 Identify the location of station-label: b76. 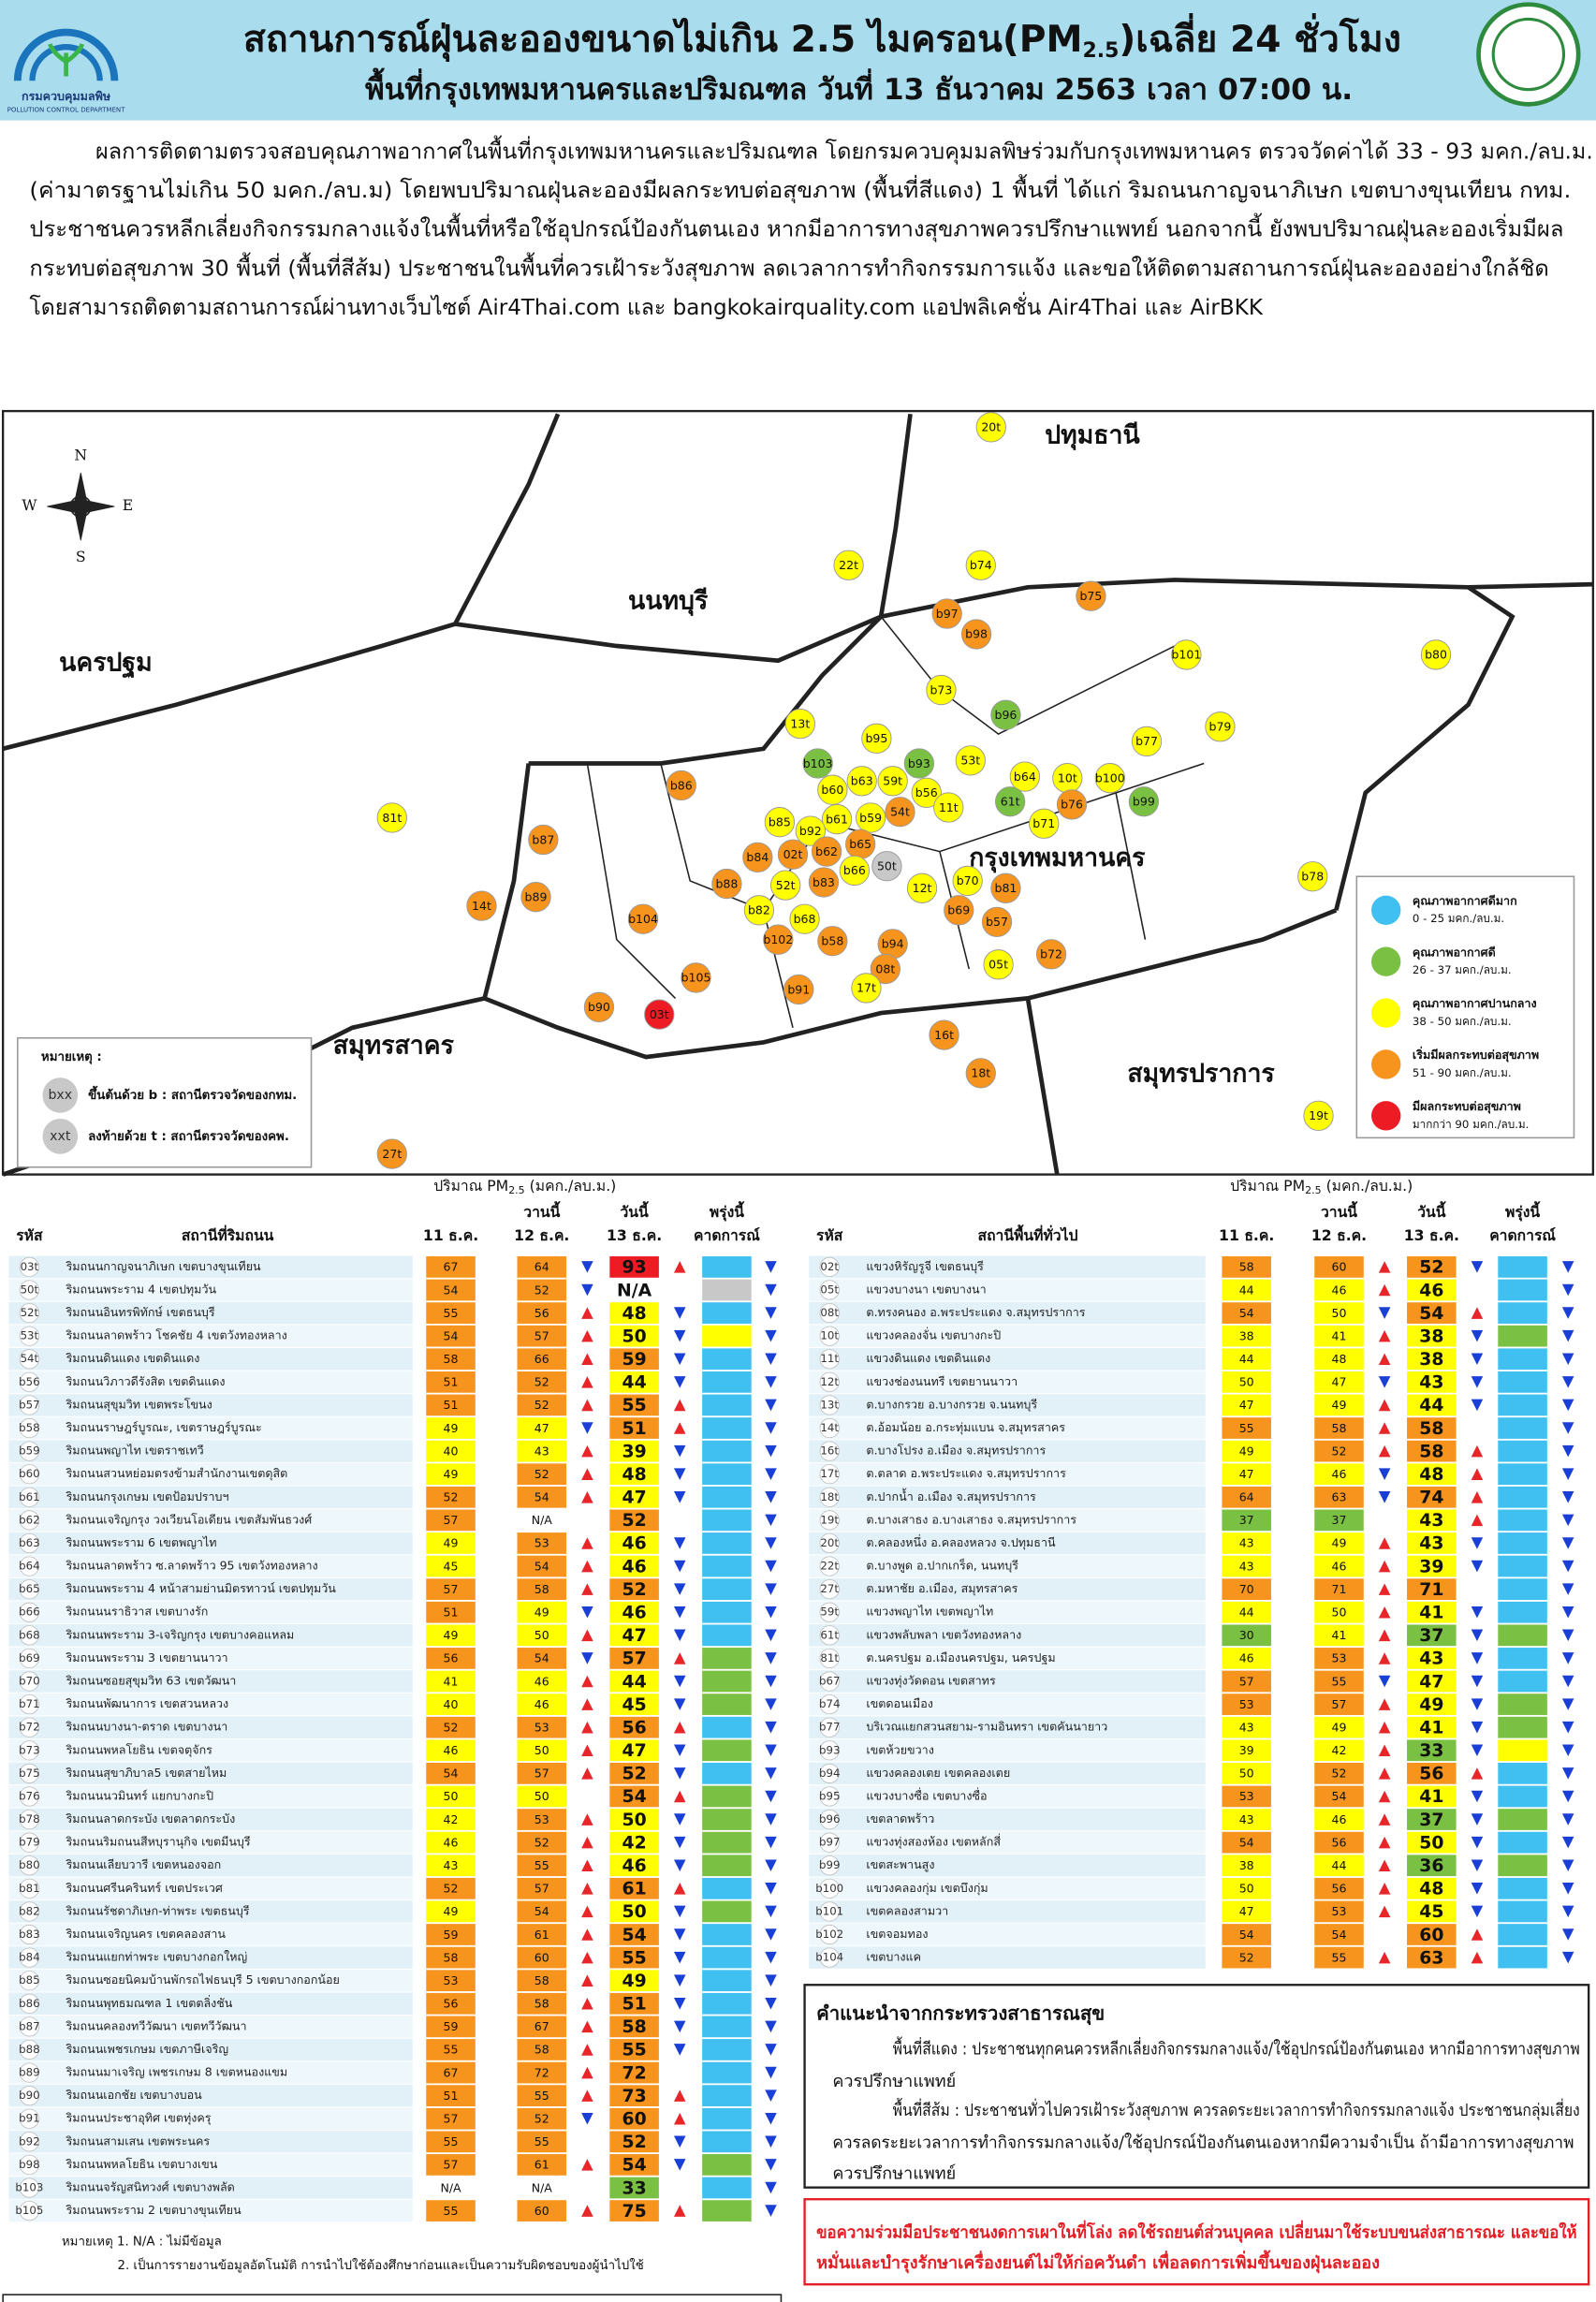
(1072, 805).